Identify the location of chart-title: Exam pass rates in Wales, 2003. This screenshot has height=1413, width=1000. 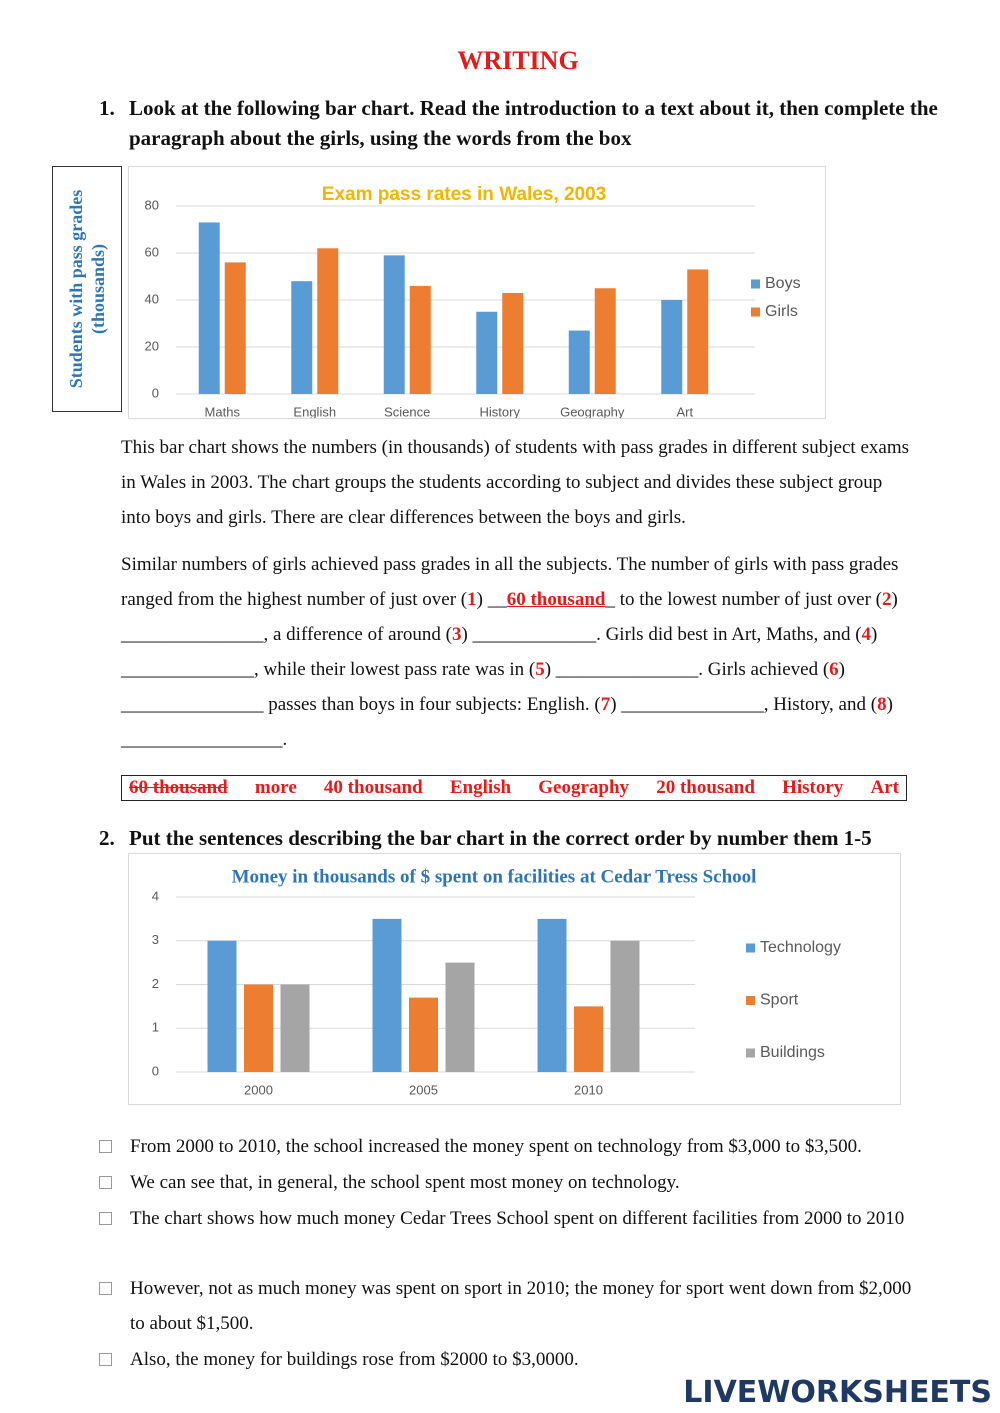
(464, 194).